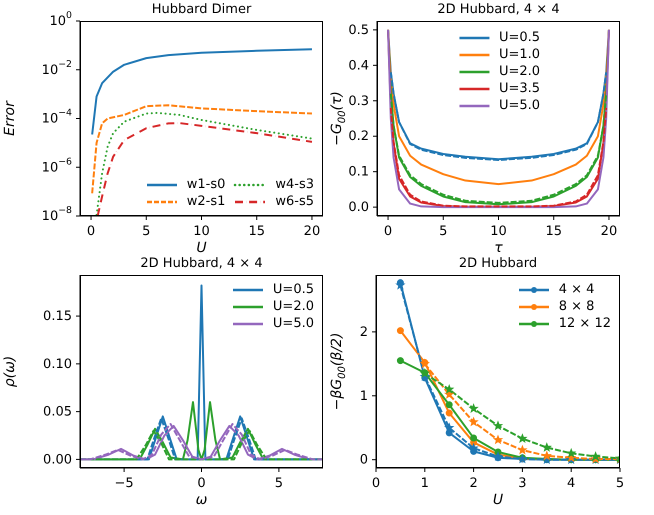 The height and width of the screenshot is (515, 654). I want to click on y-tick-label: 0.2, so click(358, 136).